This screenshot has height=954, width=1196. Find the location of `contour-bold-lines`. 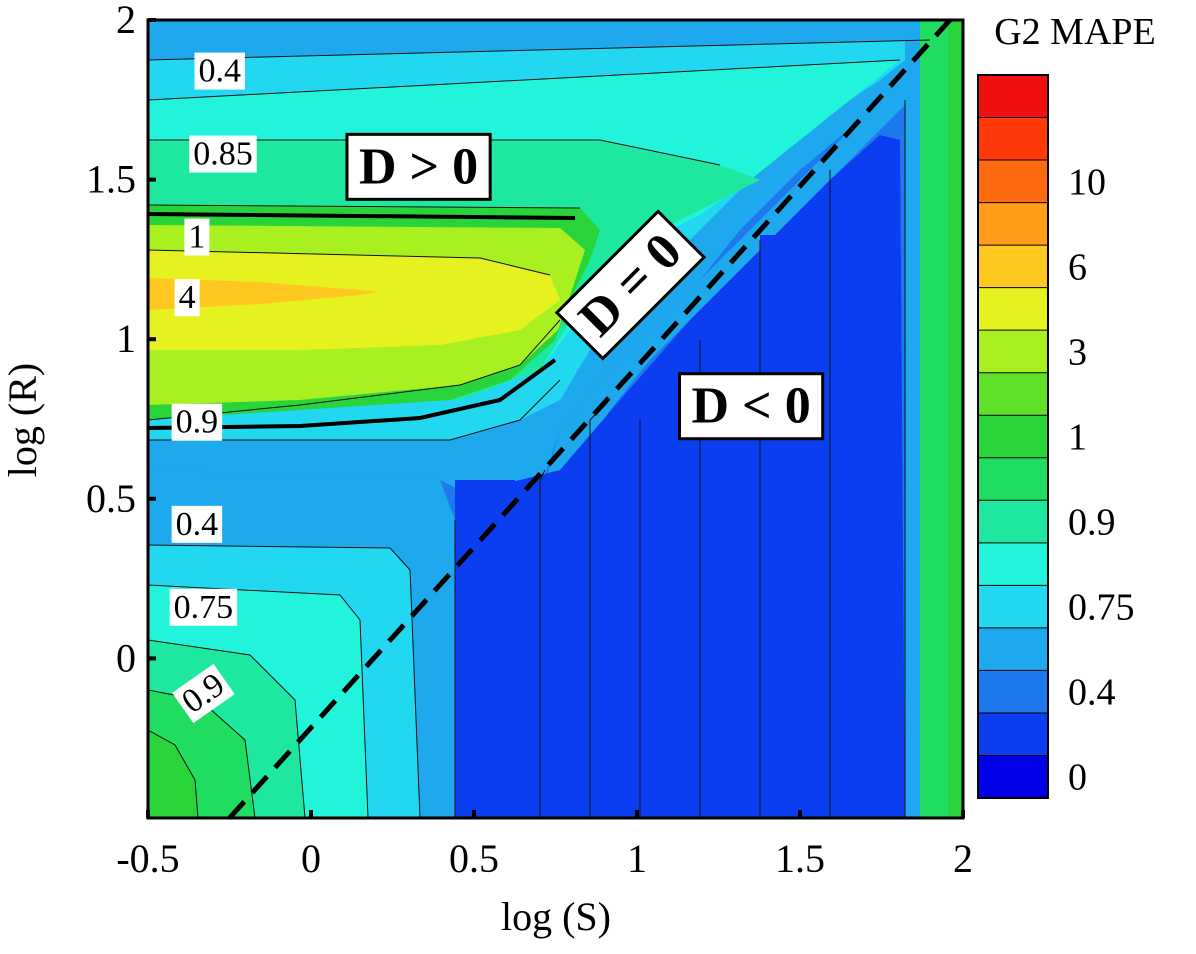

contour-bold-lines is located at coordinates (362, 321).